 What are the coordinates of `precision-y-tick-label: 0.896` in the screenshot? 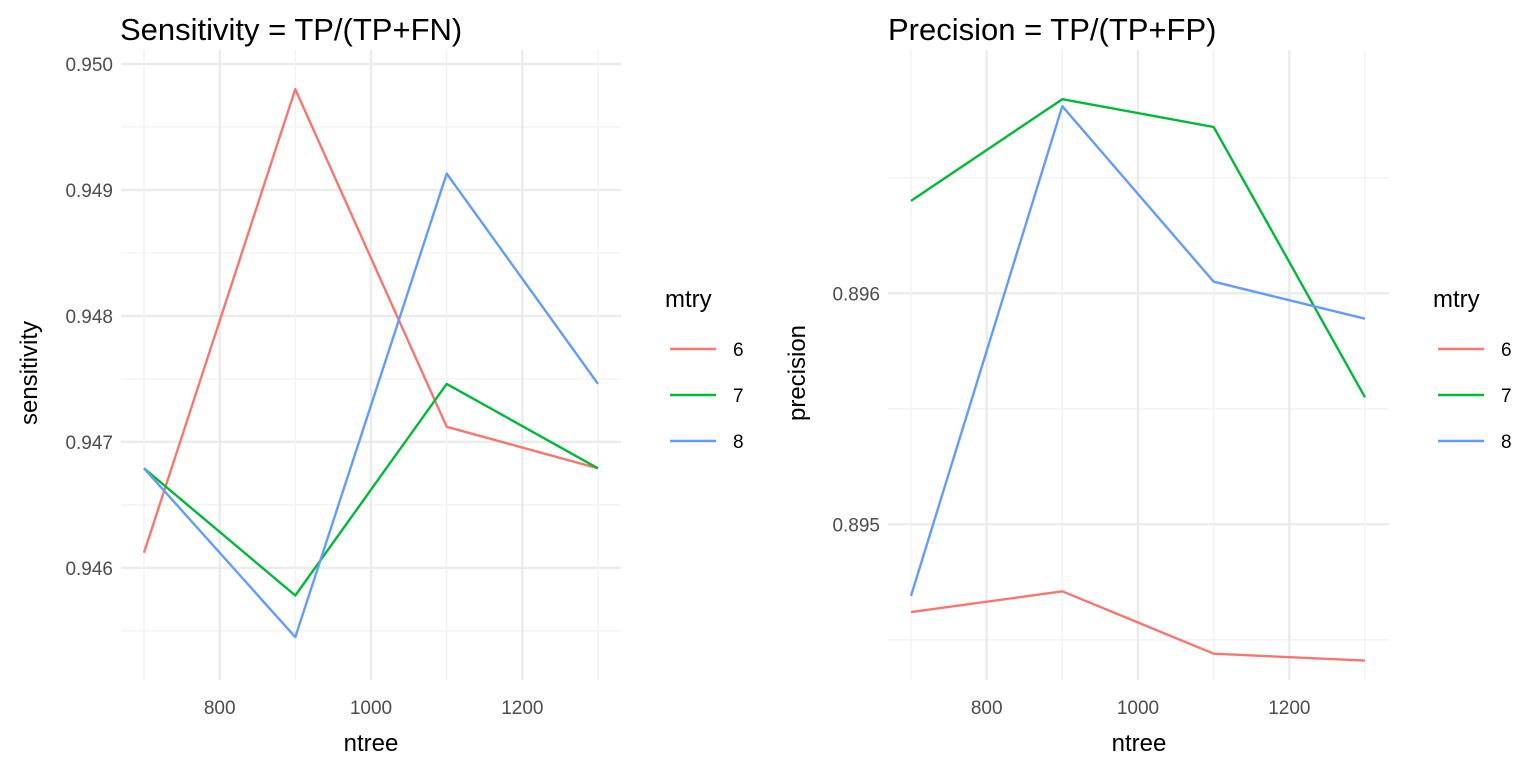 It's located at (856, 294).